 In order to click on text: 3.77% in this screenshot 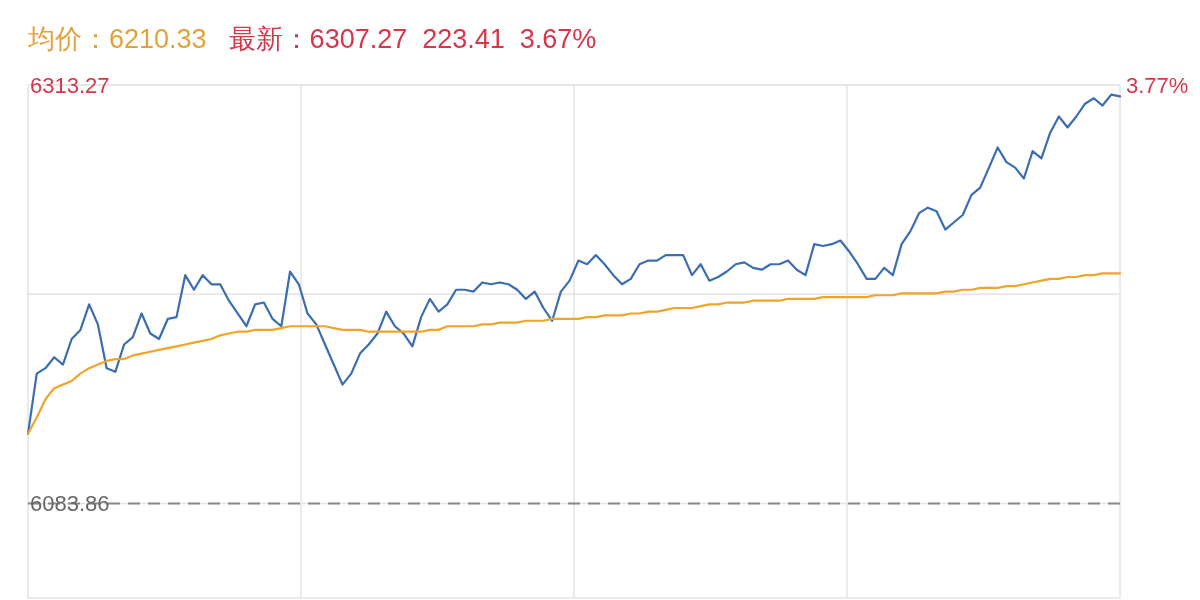, I will do `click(1157, 85)`.